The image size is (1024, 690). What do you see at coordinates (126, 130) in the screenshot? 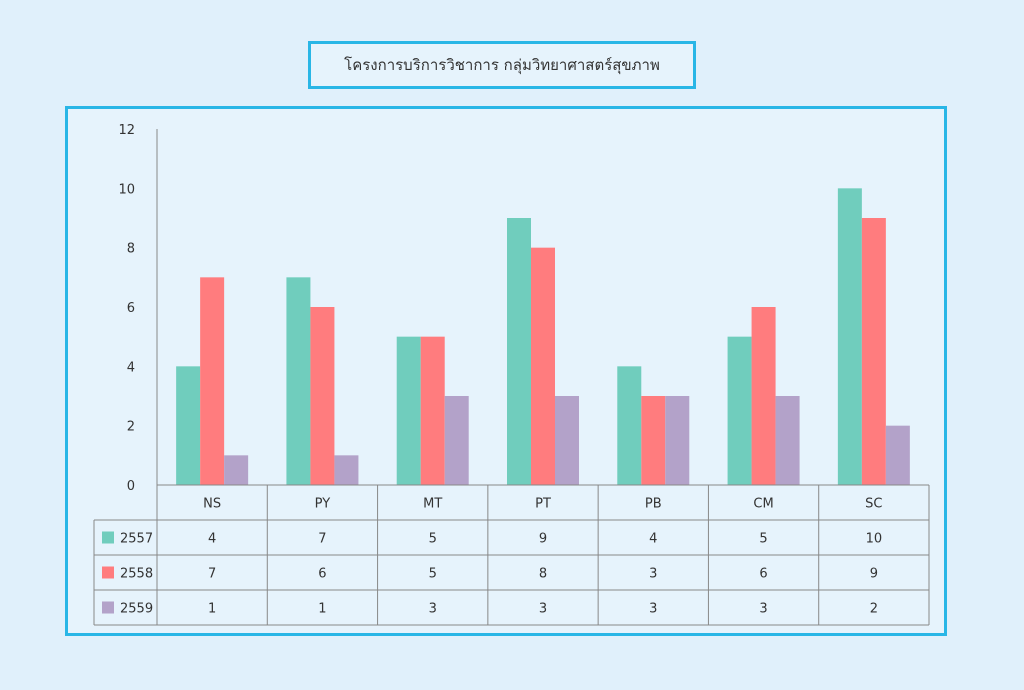
I see `y-tick-label: 12` at bounding box center [126, 130].